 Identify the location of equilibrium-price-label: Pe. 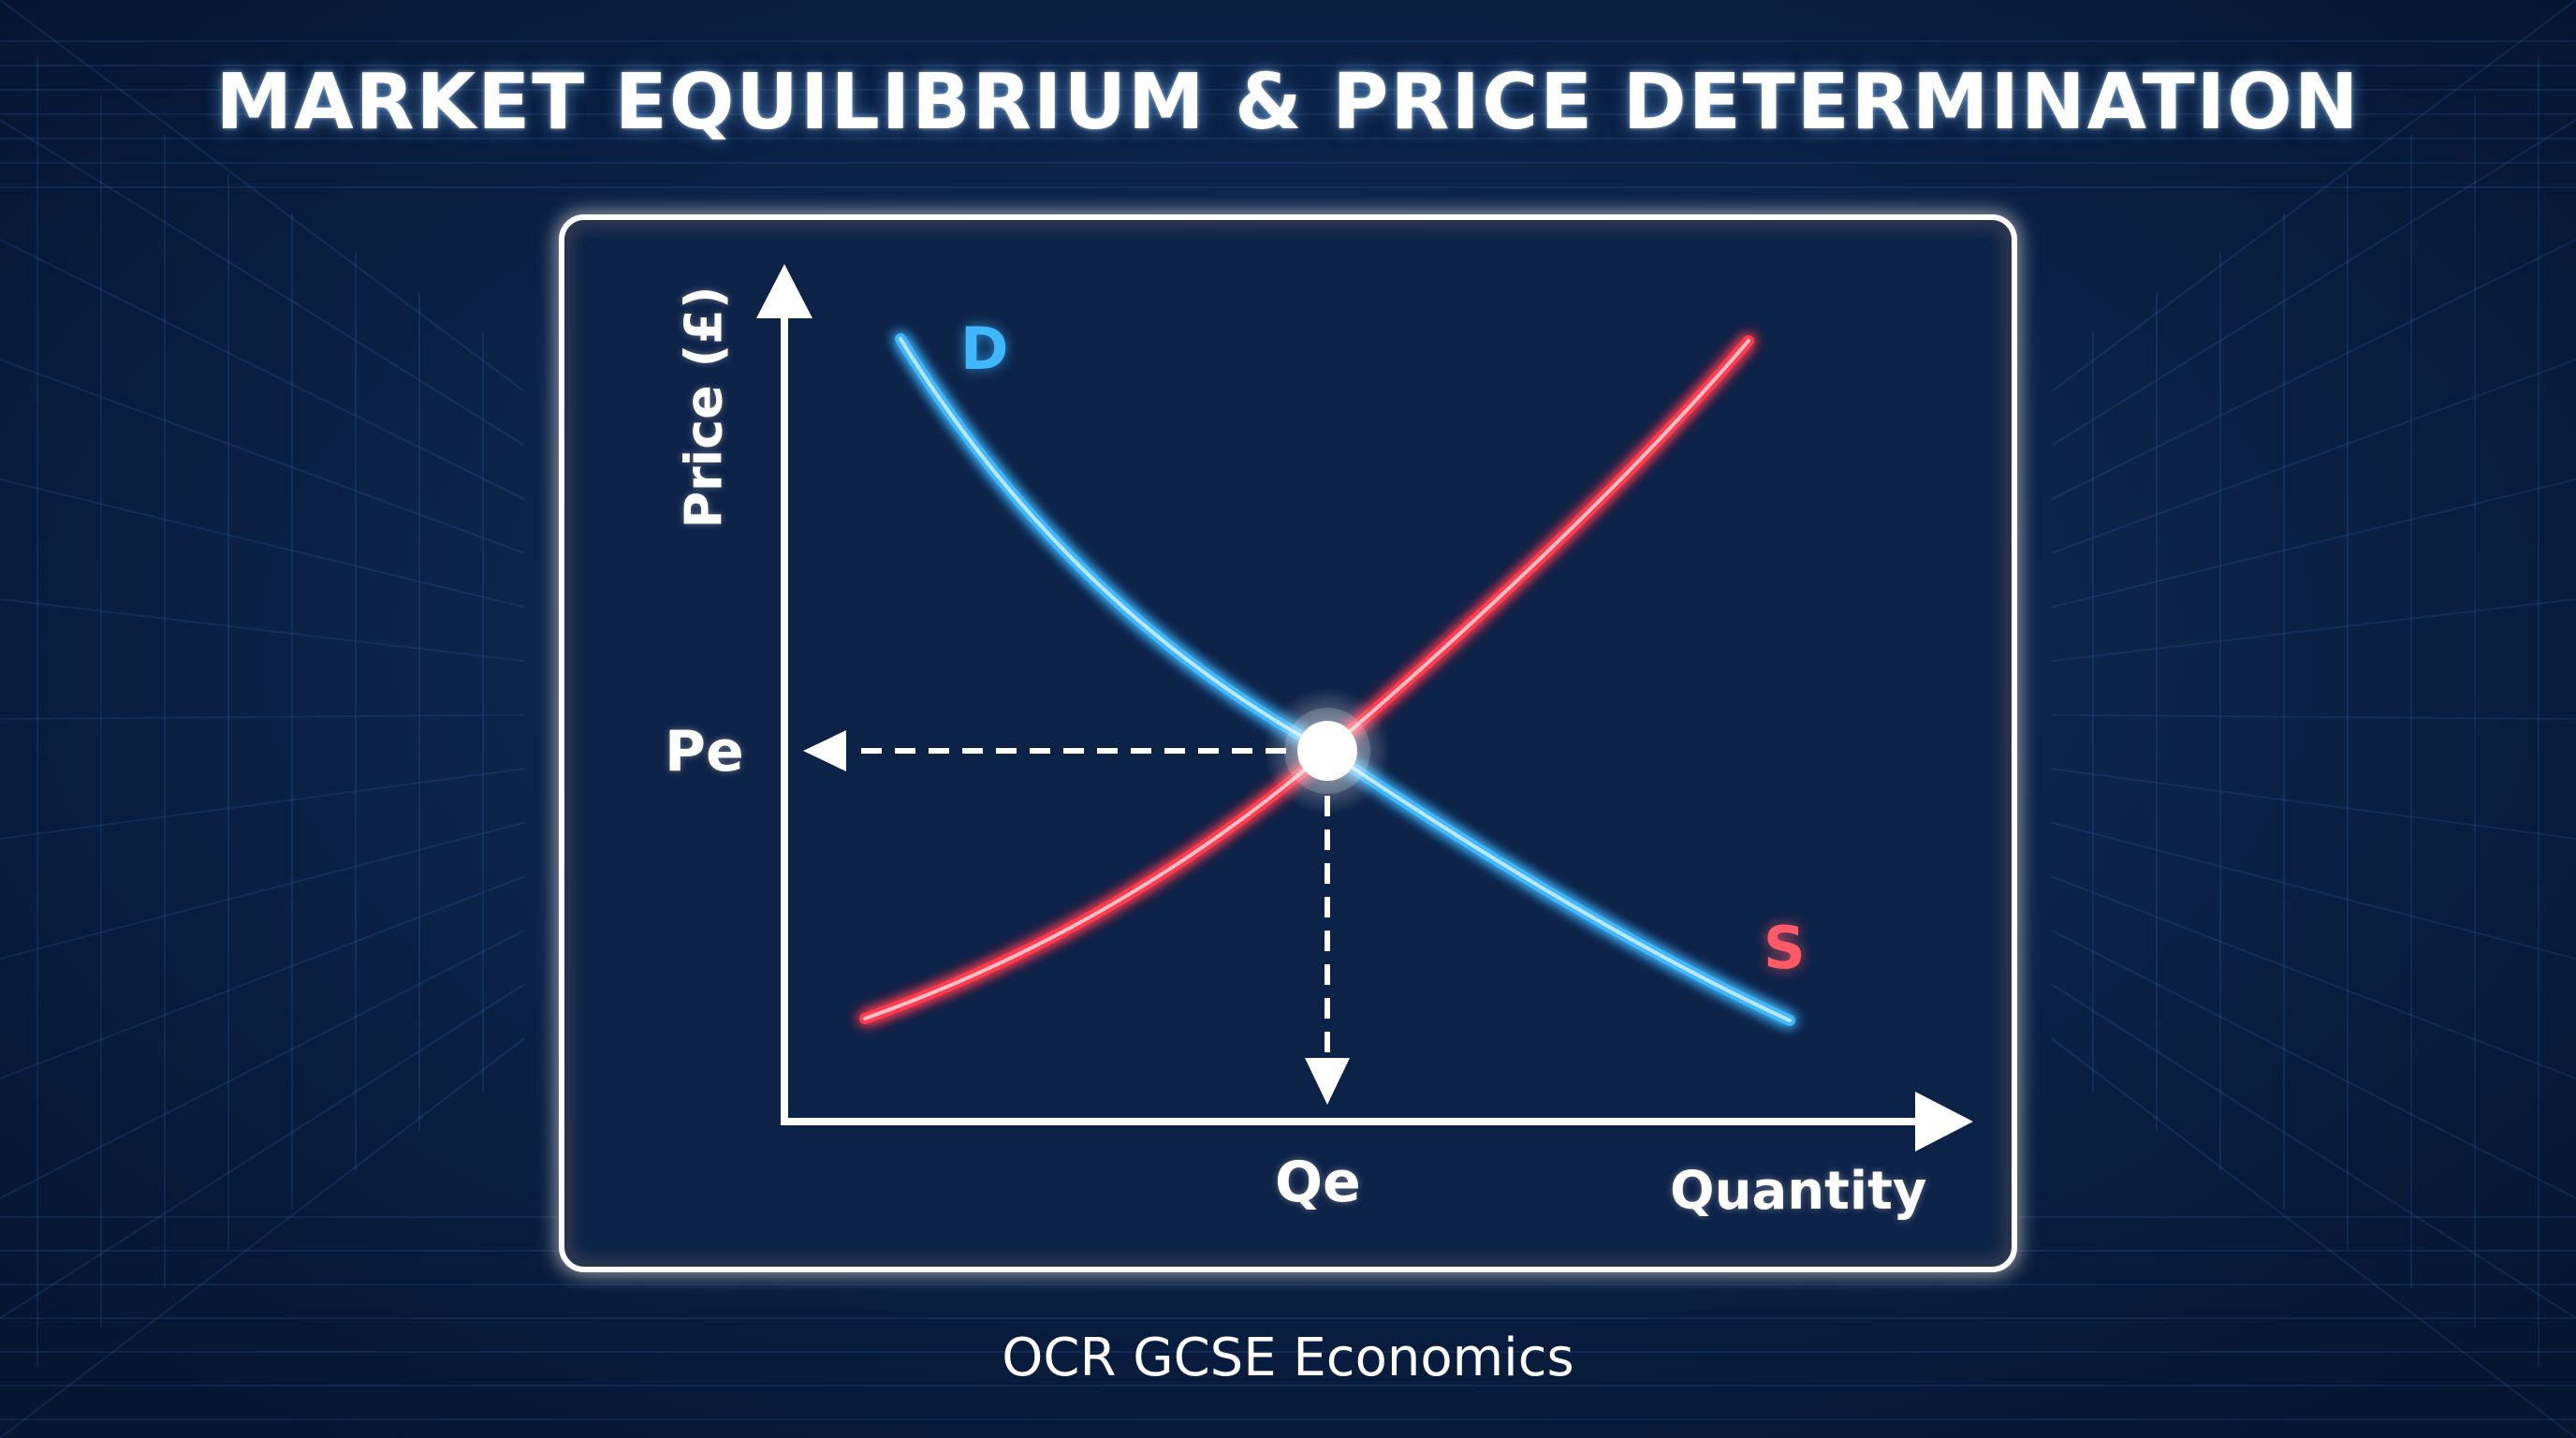
(704, 752).